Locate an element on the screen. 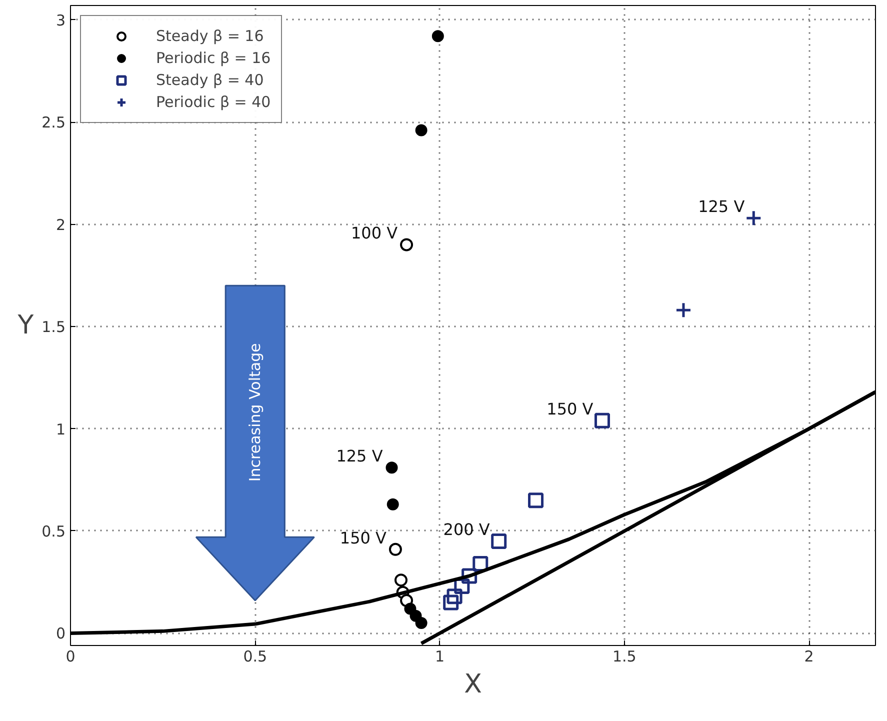  y-tick-label: 0 is located at coordinates (61, 633).